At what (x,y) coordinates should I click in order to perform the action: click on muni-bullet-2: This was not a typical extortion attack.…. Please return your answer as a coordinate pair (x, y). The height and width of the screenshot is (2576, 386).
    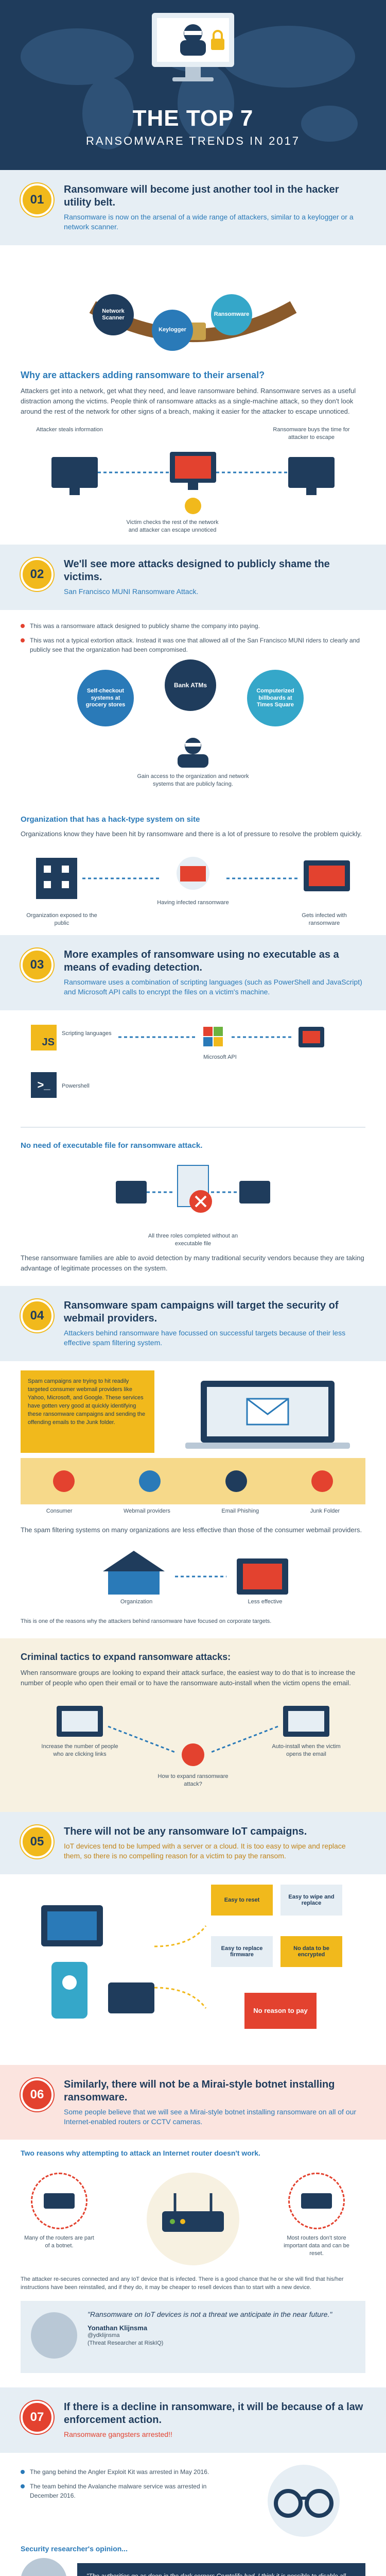
    Looking at the image, I should click on (193, 645).